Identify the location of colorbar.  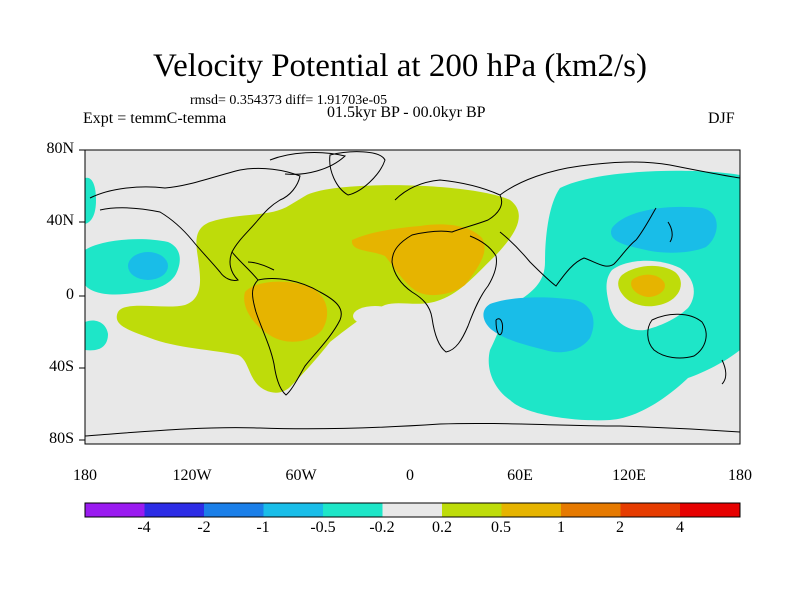
(412, 510).